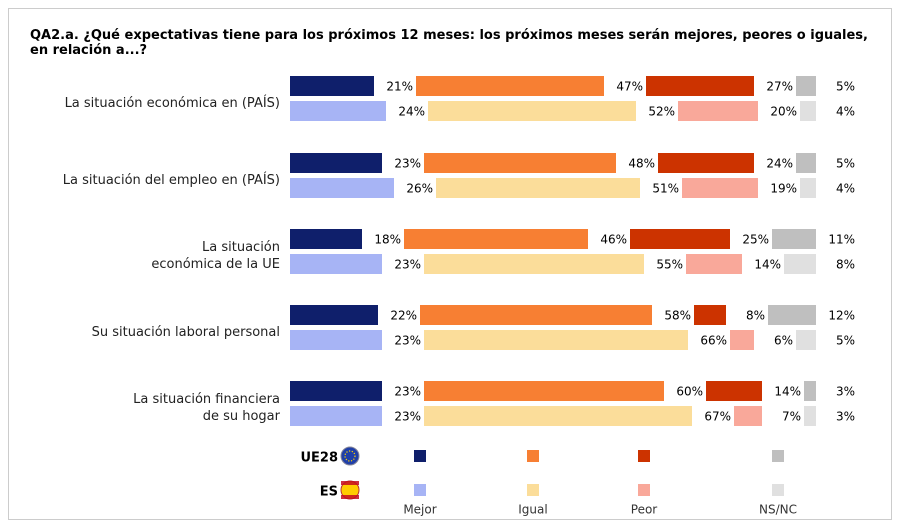  Describe the element at coordinates (387, 240) in the screenshot. I see `value-label: 18%` at that location.